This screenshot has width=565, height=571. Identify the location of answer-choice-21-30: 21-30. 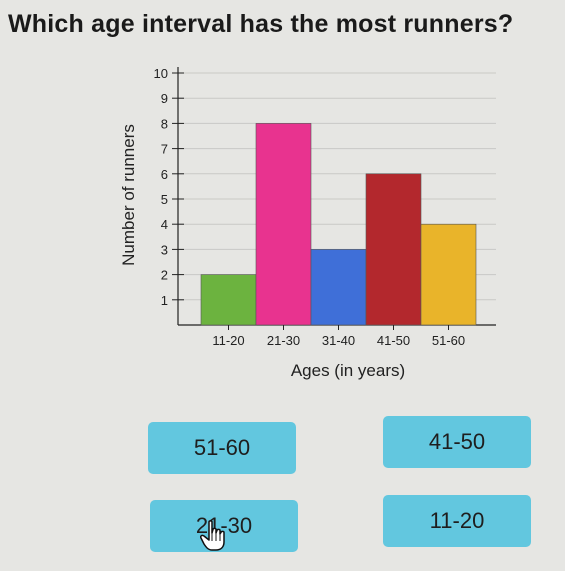
(224, 526).